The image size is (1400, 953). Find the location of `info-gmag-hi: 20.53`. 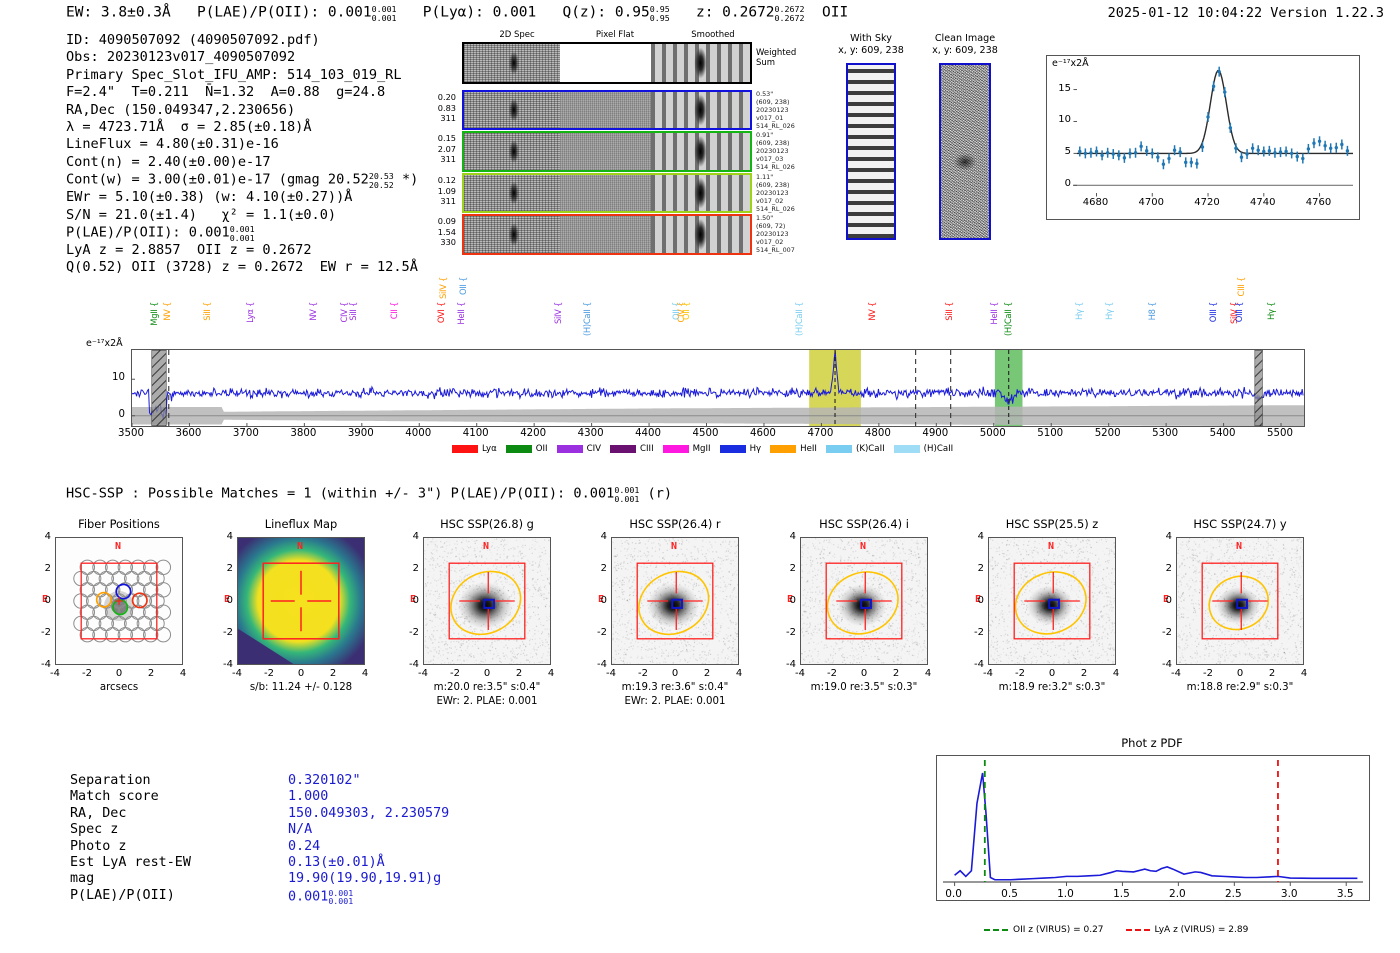

info-gmag-hi: 20.53 is located at coordinates (381, 176).